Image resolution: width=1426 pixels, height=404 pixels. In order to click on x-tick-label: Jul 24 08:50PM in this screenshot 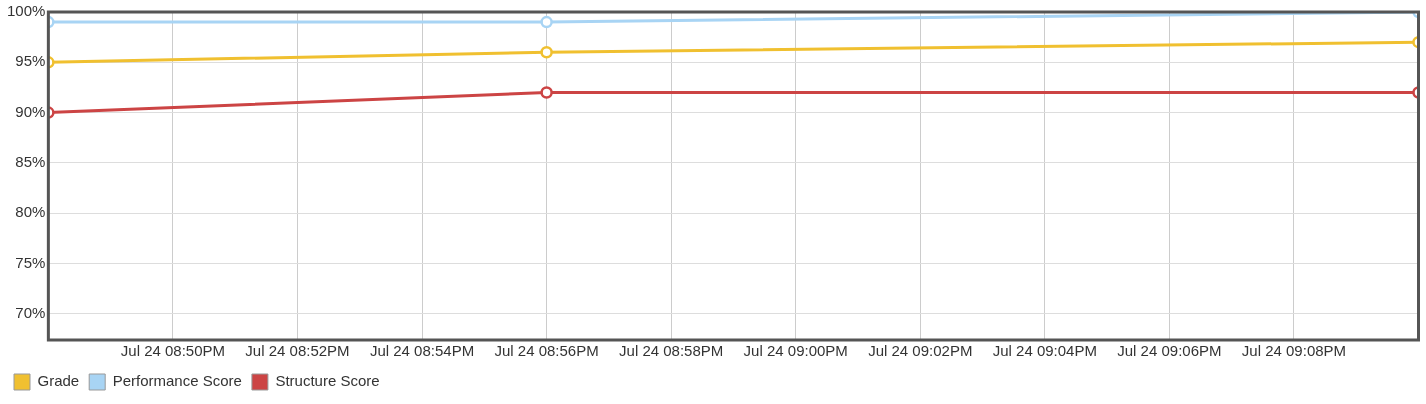, I will do `click(173, 351)`.